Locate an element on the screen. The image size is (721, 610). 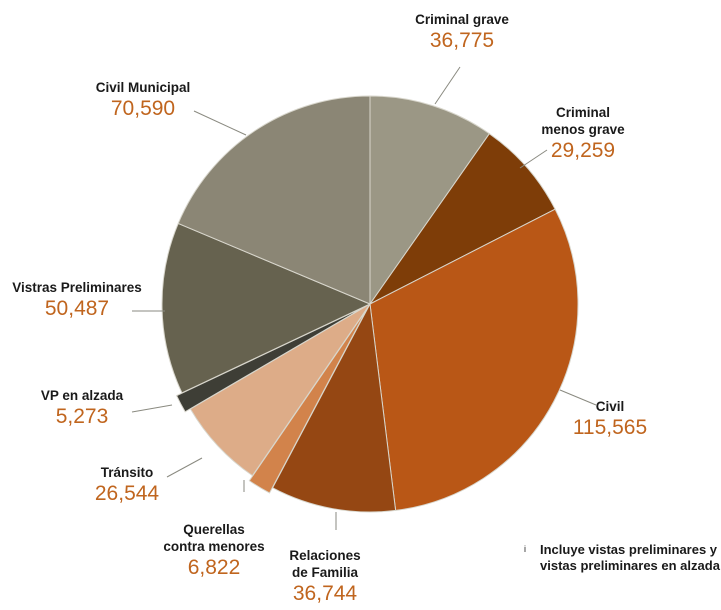
slice-name-1-1: menos grave is located at coordinates (583, 129).